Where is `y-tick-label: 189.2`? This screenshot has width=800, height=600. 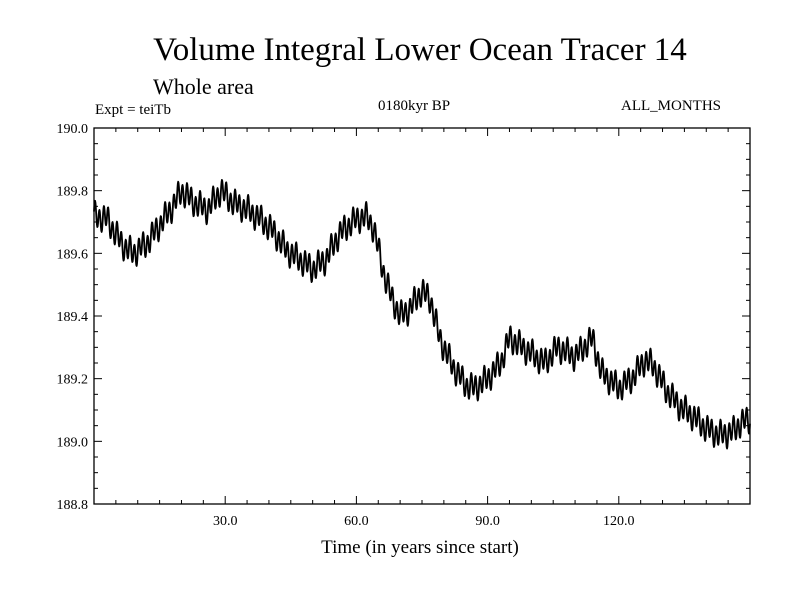
y-tick-label: 189.2 is located at coordinates (73, 380).